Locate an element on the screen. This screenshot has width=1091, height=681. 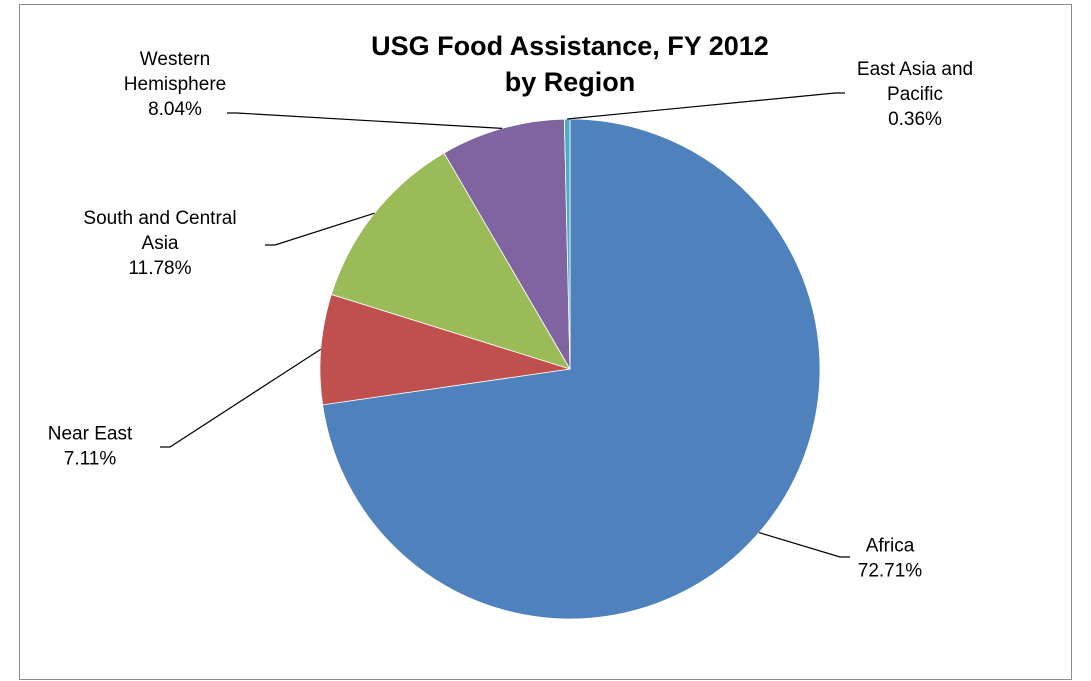
slice-name-label: Near East is located at coordinates (90, 434).